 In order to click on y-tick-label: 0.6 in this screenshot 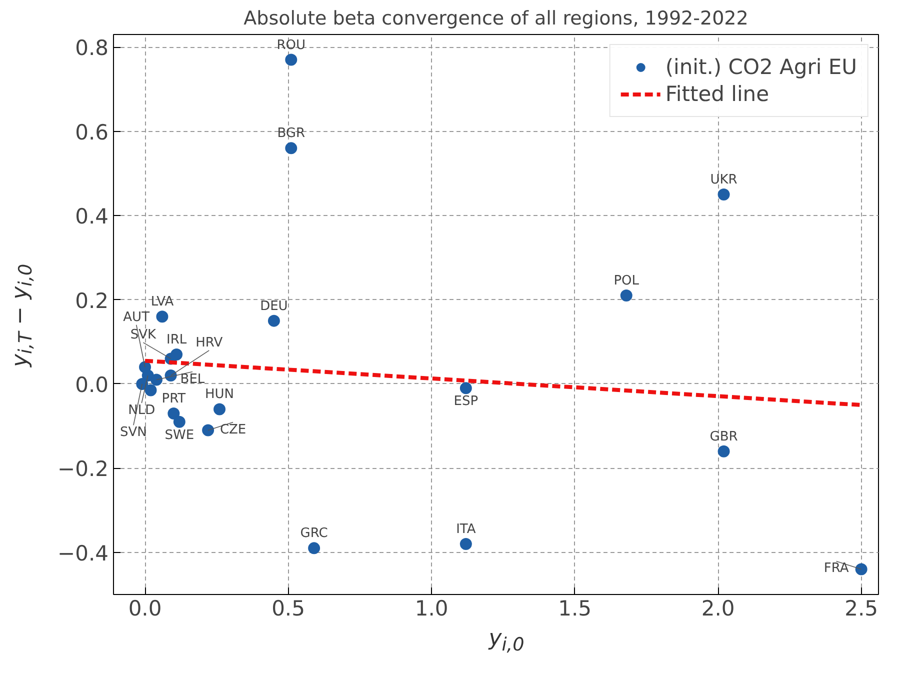, I will do `click(92, 132)`.